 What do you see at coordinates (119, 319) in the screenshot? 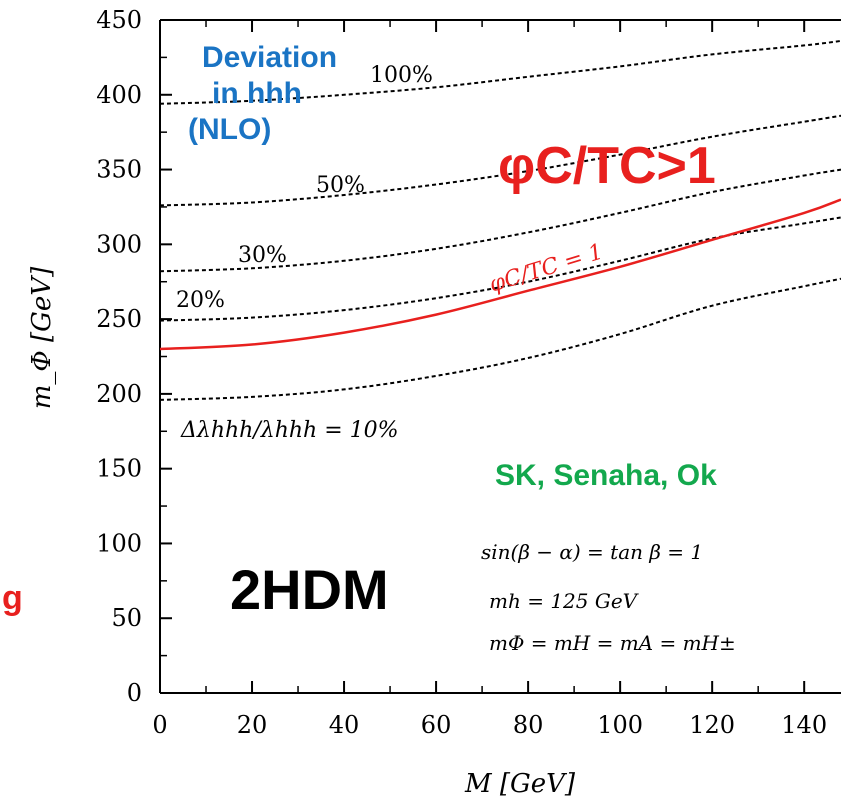
I see `y-tick-label: 250` at bounding box center [119, 319].